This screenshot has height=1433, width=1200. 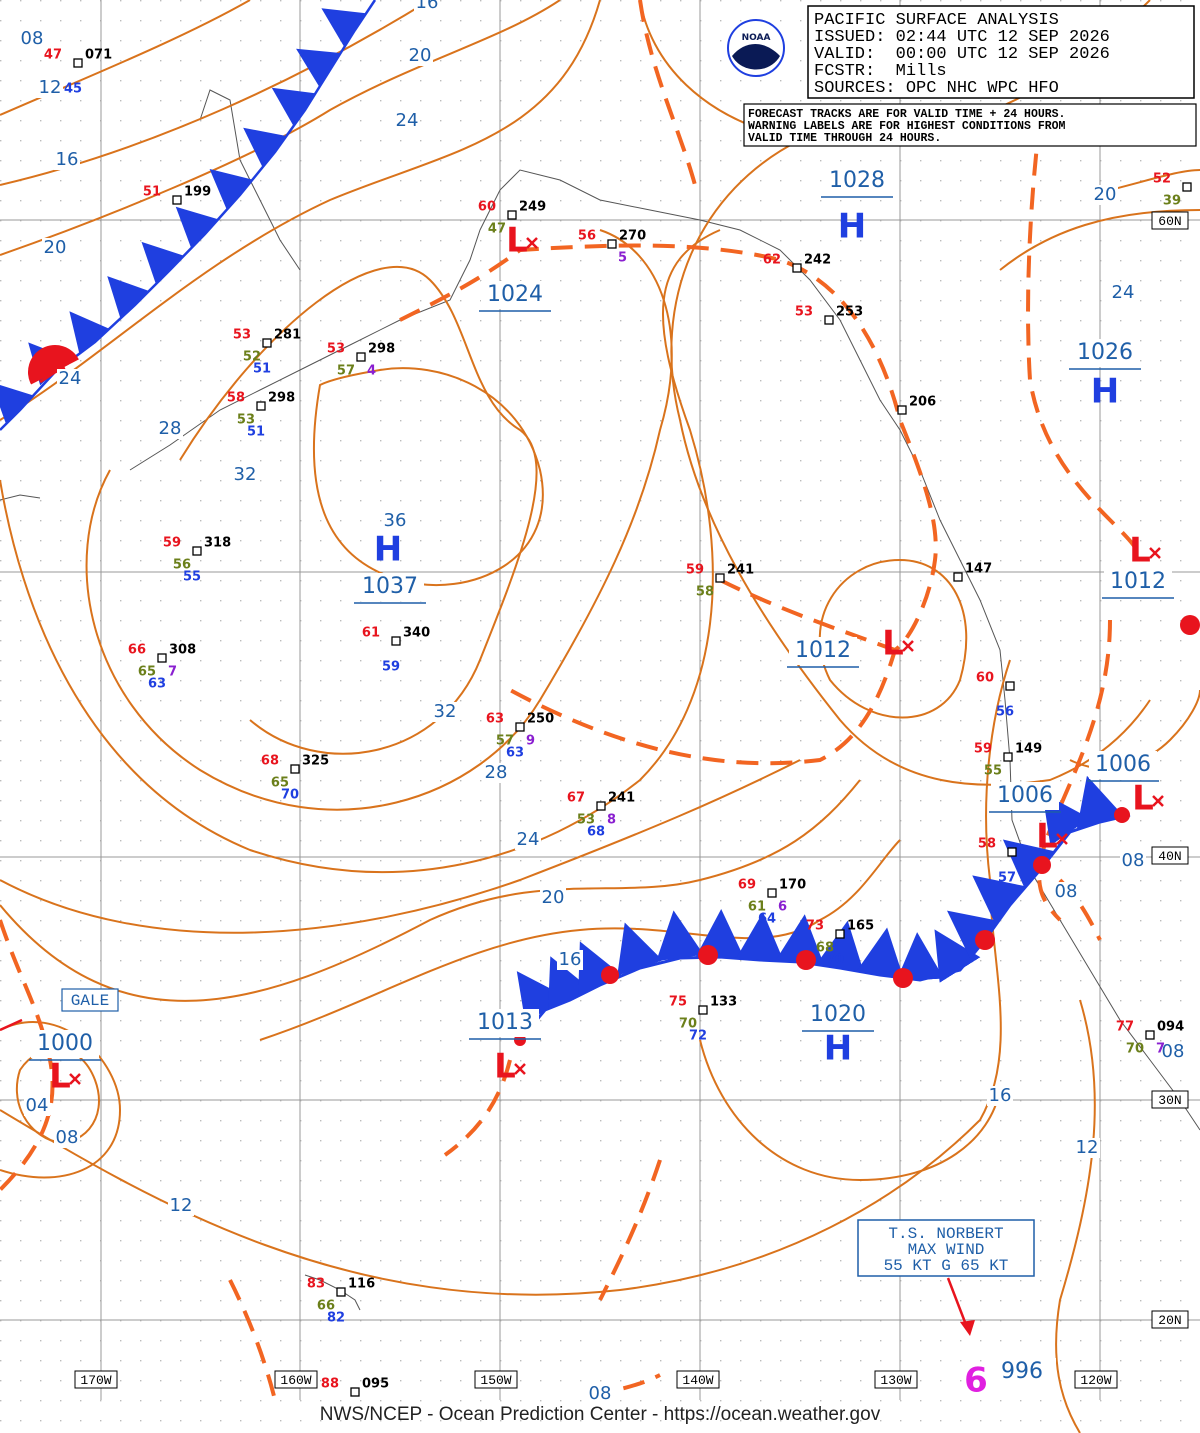 I want to click on center-pressure: 996, so click(x=1022, y=1371).